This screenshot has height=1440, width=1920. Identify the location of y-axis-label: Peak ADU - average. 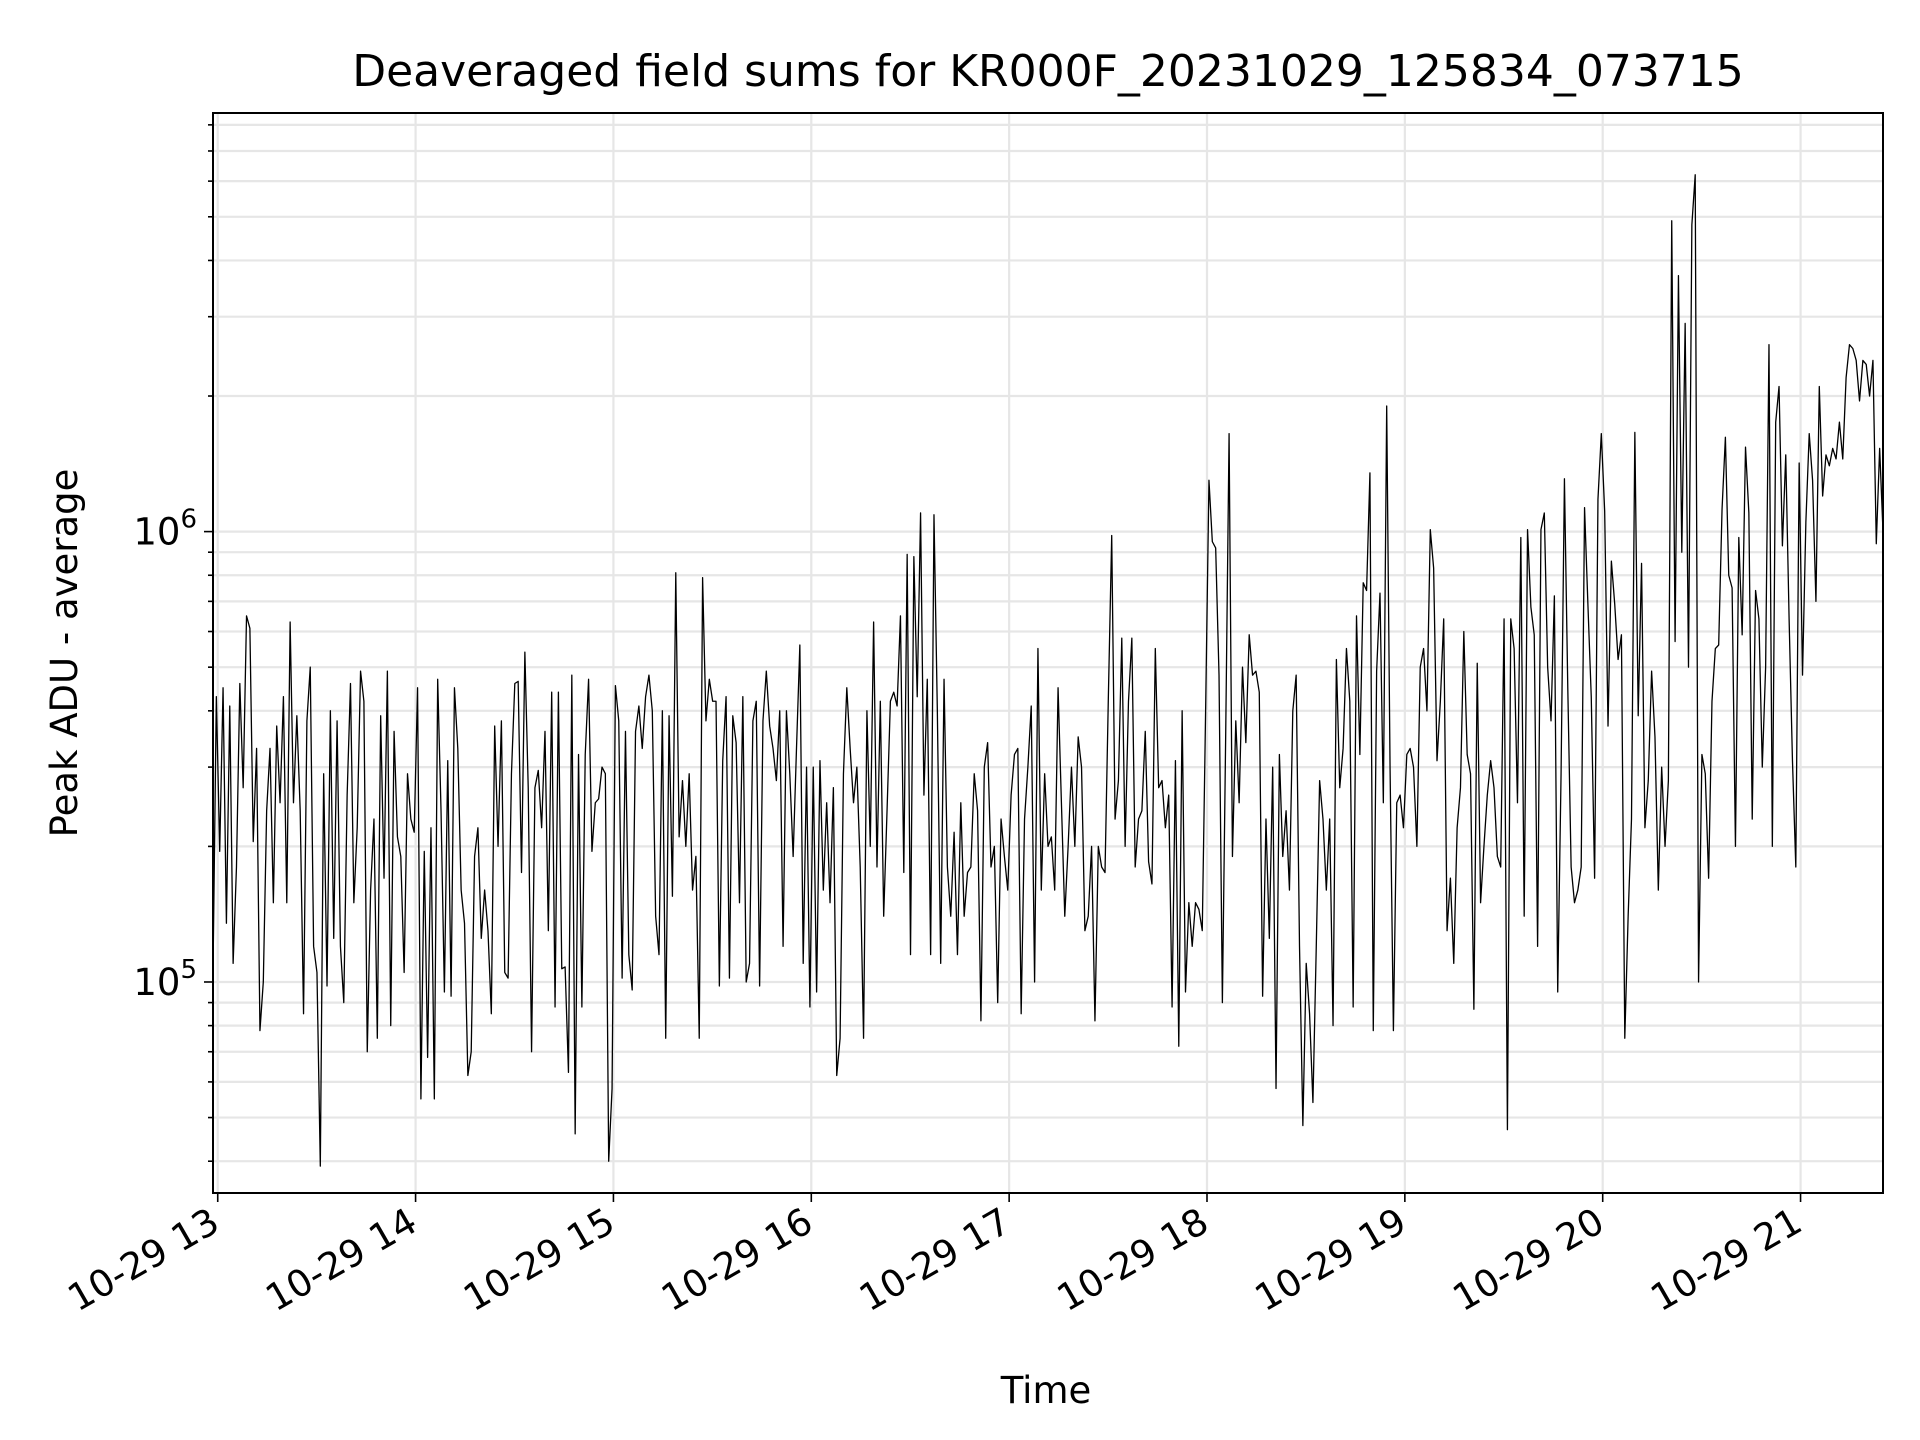
(64, 653).